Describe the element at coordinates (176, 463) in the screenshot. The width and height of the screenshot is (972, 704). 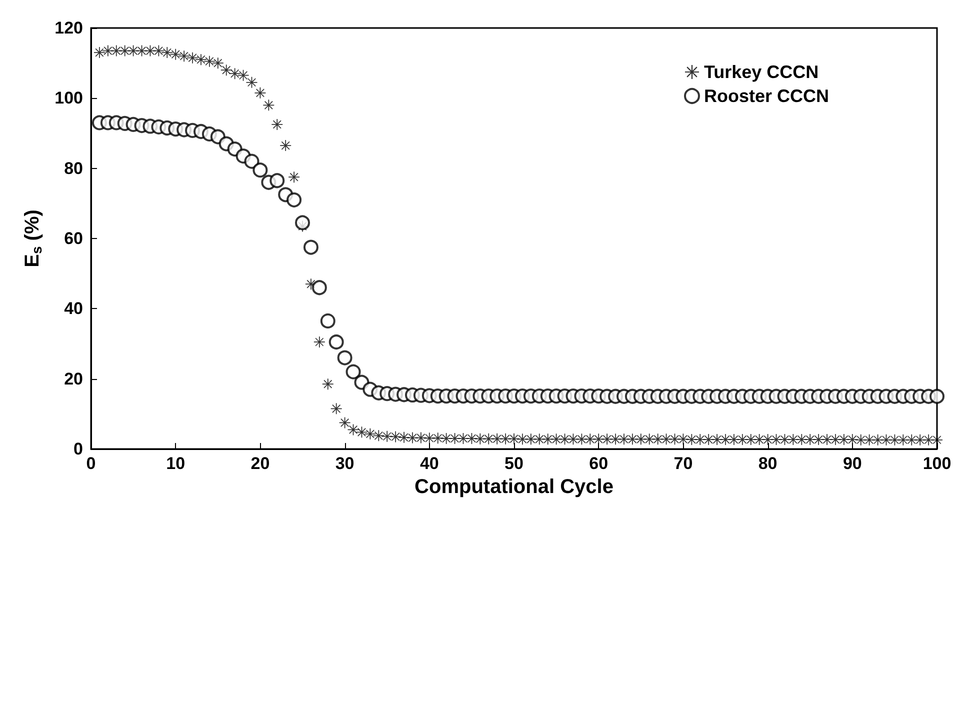
I see `x-tick-label: 10` at that location.